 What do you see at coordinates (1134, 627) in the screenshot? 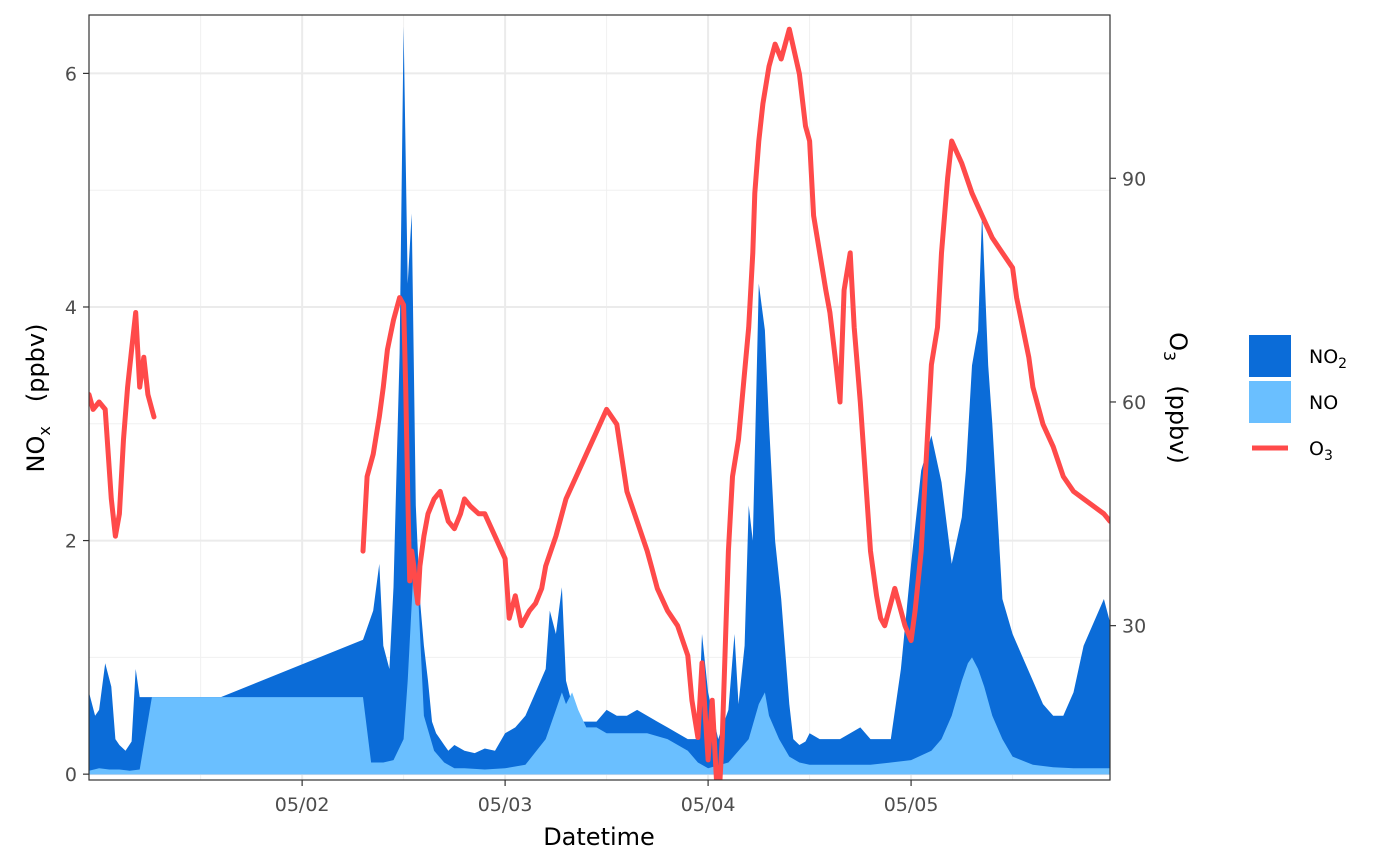
I see `right-tick-label: 30` at bounding box center [1134, 627].